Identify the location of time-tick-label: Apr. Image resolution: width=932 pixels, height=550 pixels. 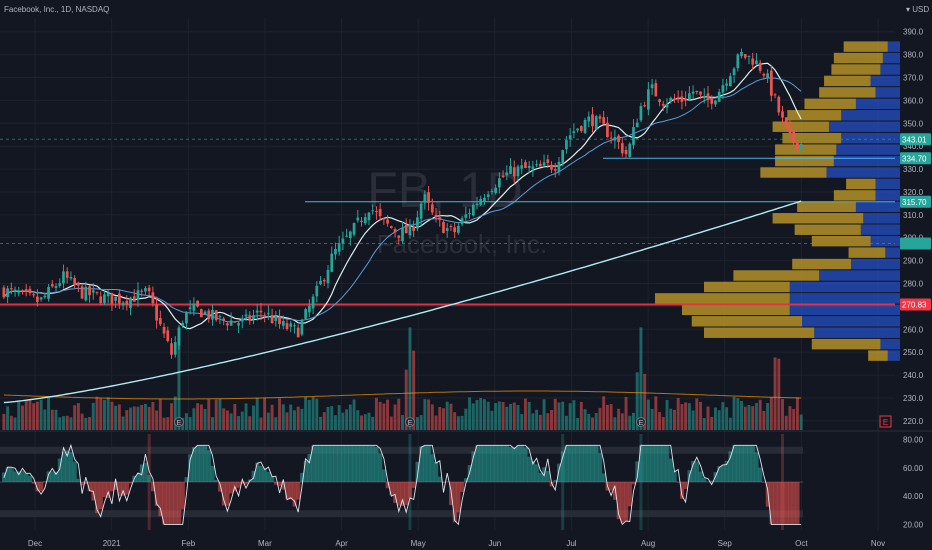
(341, 543).